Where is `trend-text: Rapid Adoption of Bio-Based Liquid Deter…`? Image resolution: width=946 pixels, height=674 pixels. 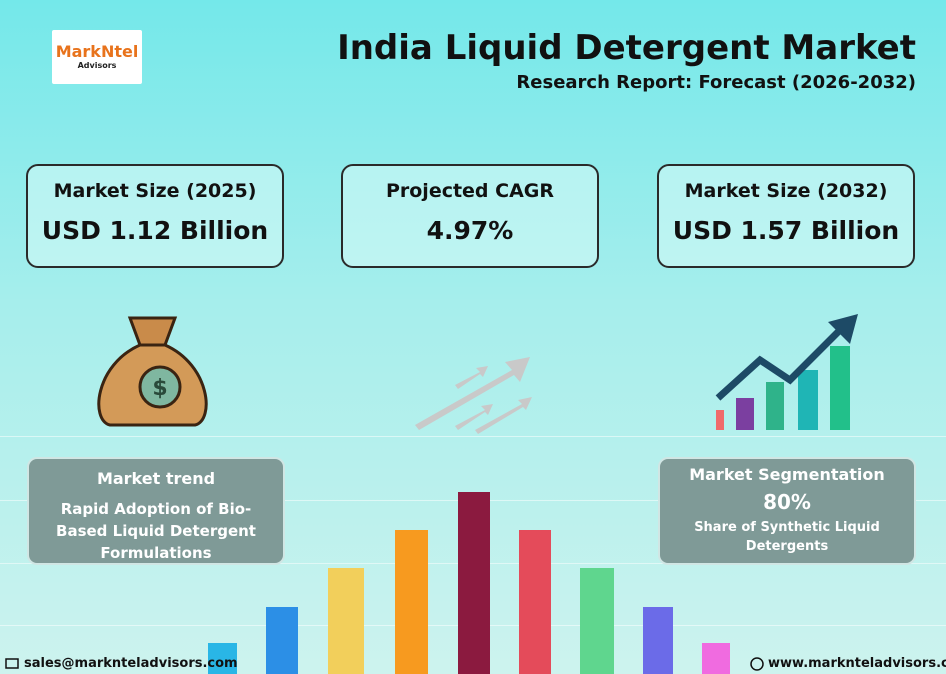 trend-text: Rapid Adoption of Bio-Based Liquid Deter… is located at coordinates (156, 531).